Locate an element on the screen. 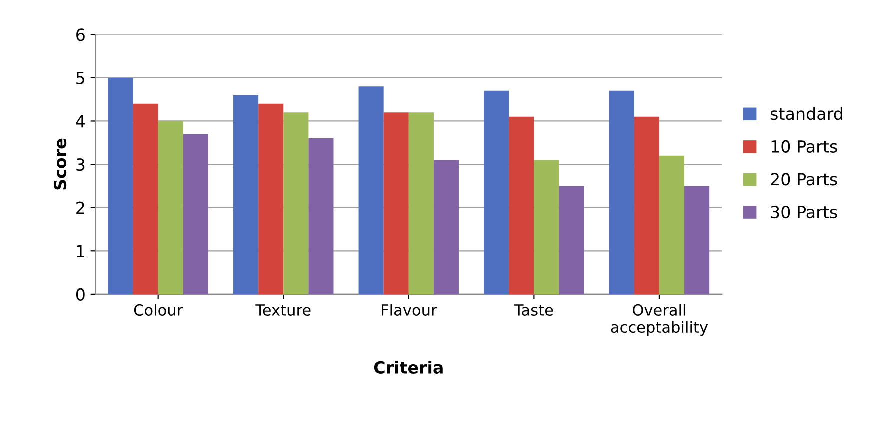 This screenshot has height=433, width=870. x-tick-label: Taste is located at coordinates (534, 310).